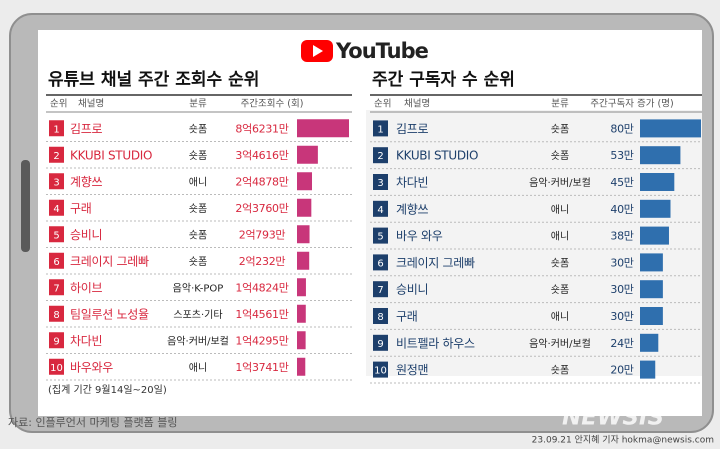 The height and width of the screenshot is (449, 720). I want to click on logo-text: YouTube, so click(382, 51).